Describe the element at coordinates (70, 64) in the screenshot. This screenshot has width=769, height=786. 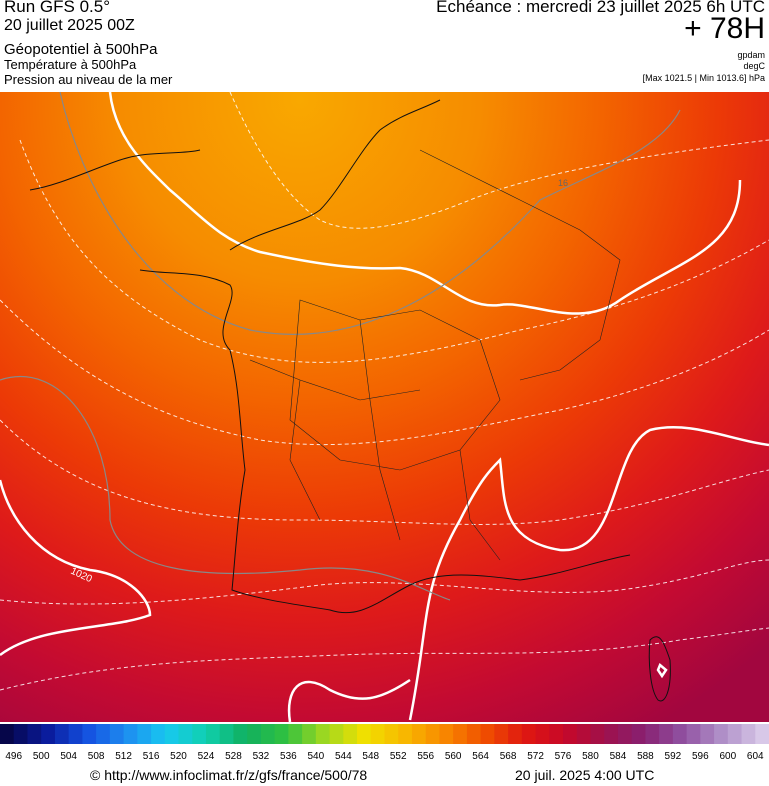
I see `field2: Température à 500hPa` at that location.